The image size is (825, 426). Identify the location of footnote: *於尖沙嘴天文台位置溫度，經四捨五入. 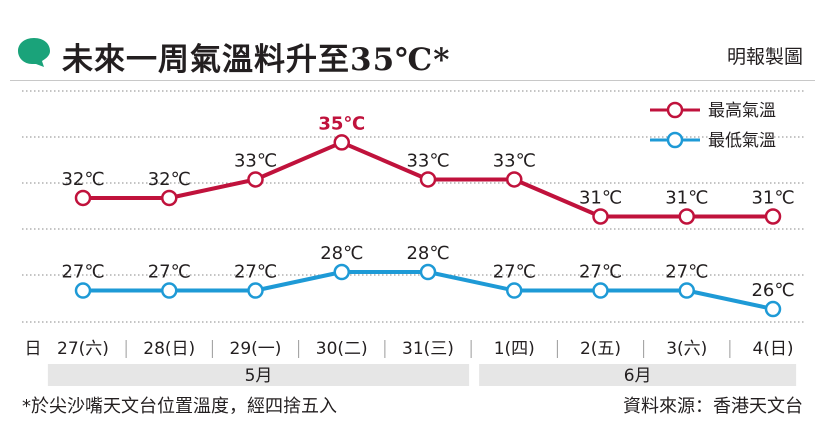
(179, 406).